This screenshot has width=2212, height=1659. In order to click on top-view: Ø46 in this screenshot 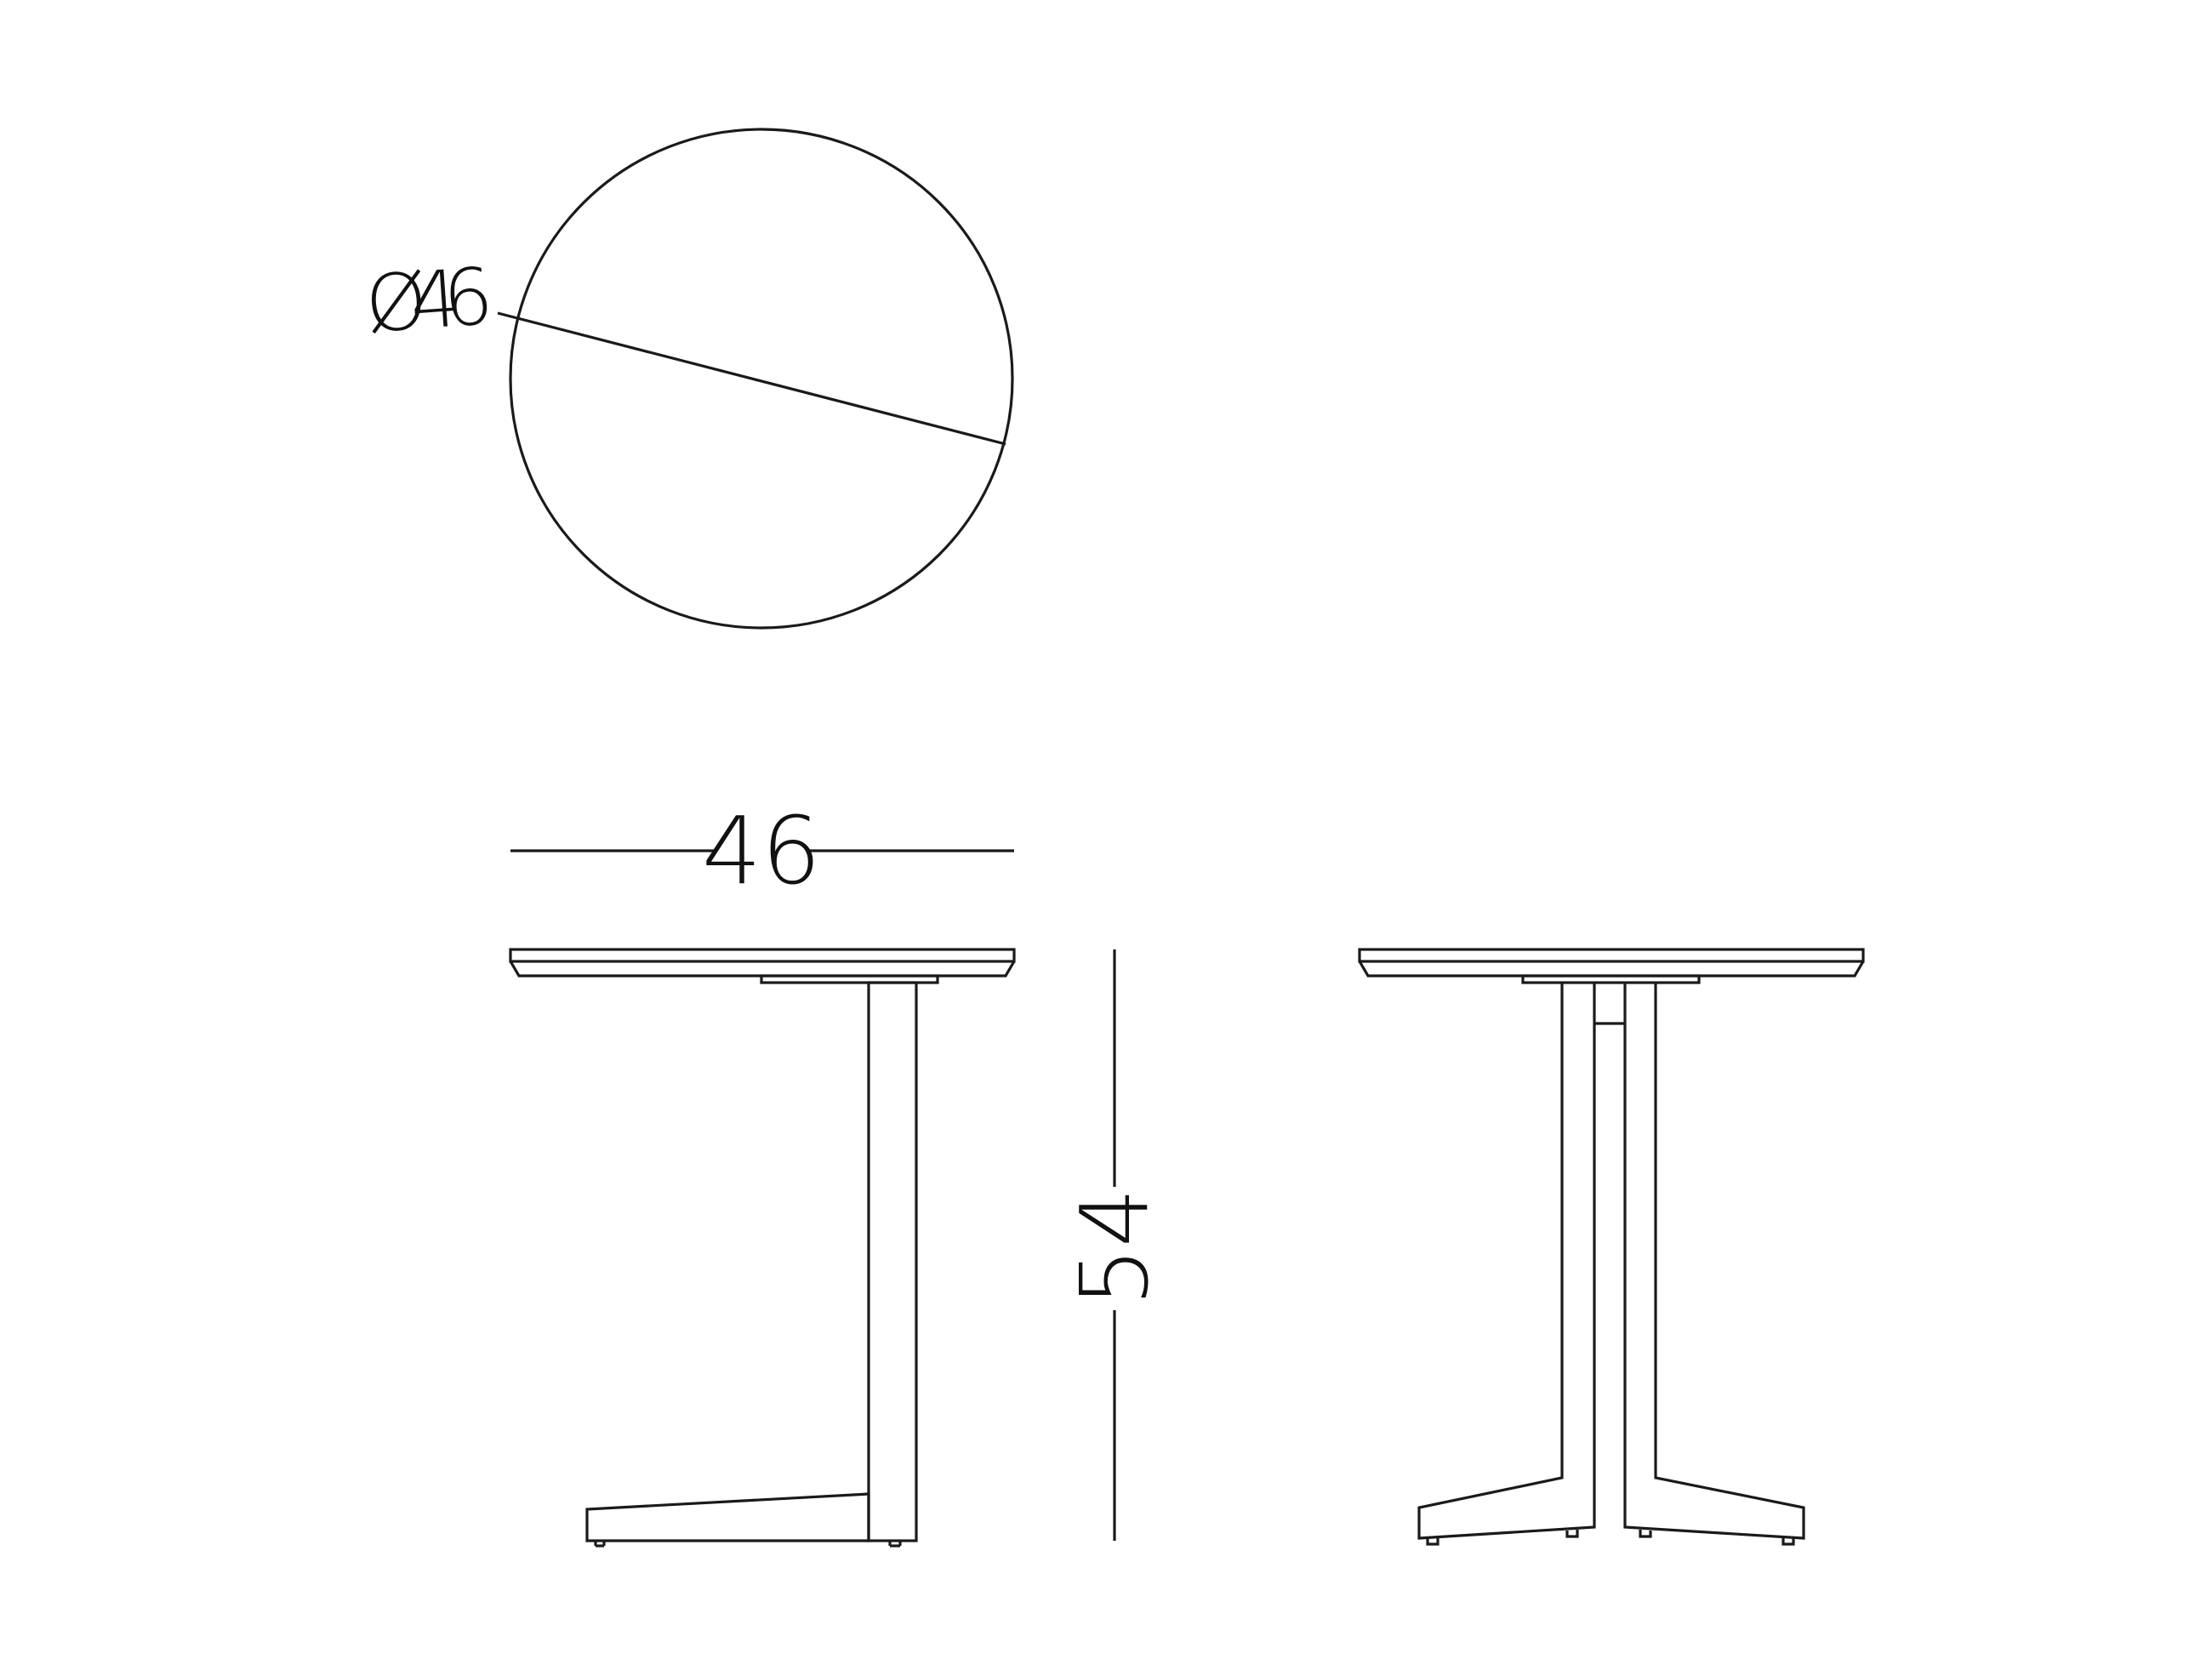, I will do `click(688, 379)`.